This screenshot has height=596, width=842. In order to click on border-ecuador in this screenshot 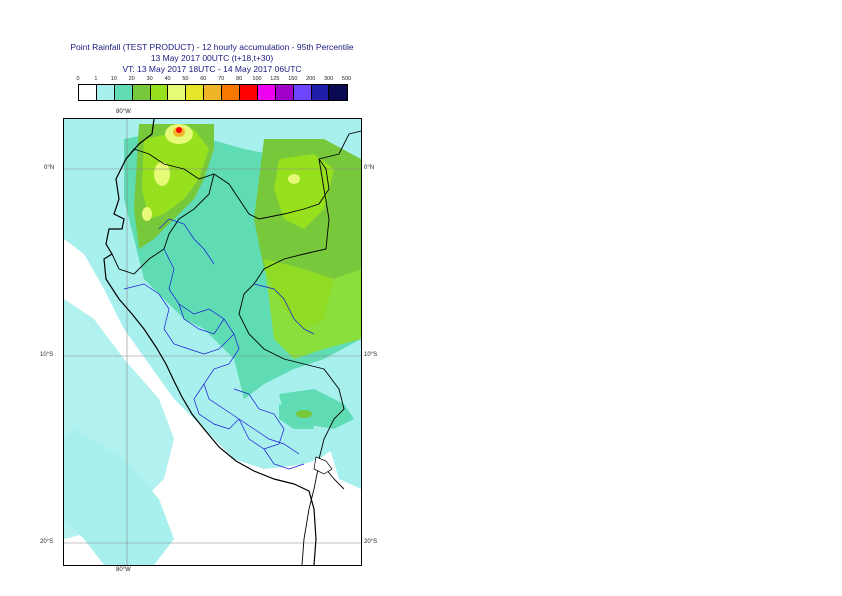, I will do `click(163, 224)`.